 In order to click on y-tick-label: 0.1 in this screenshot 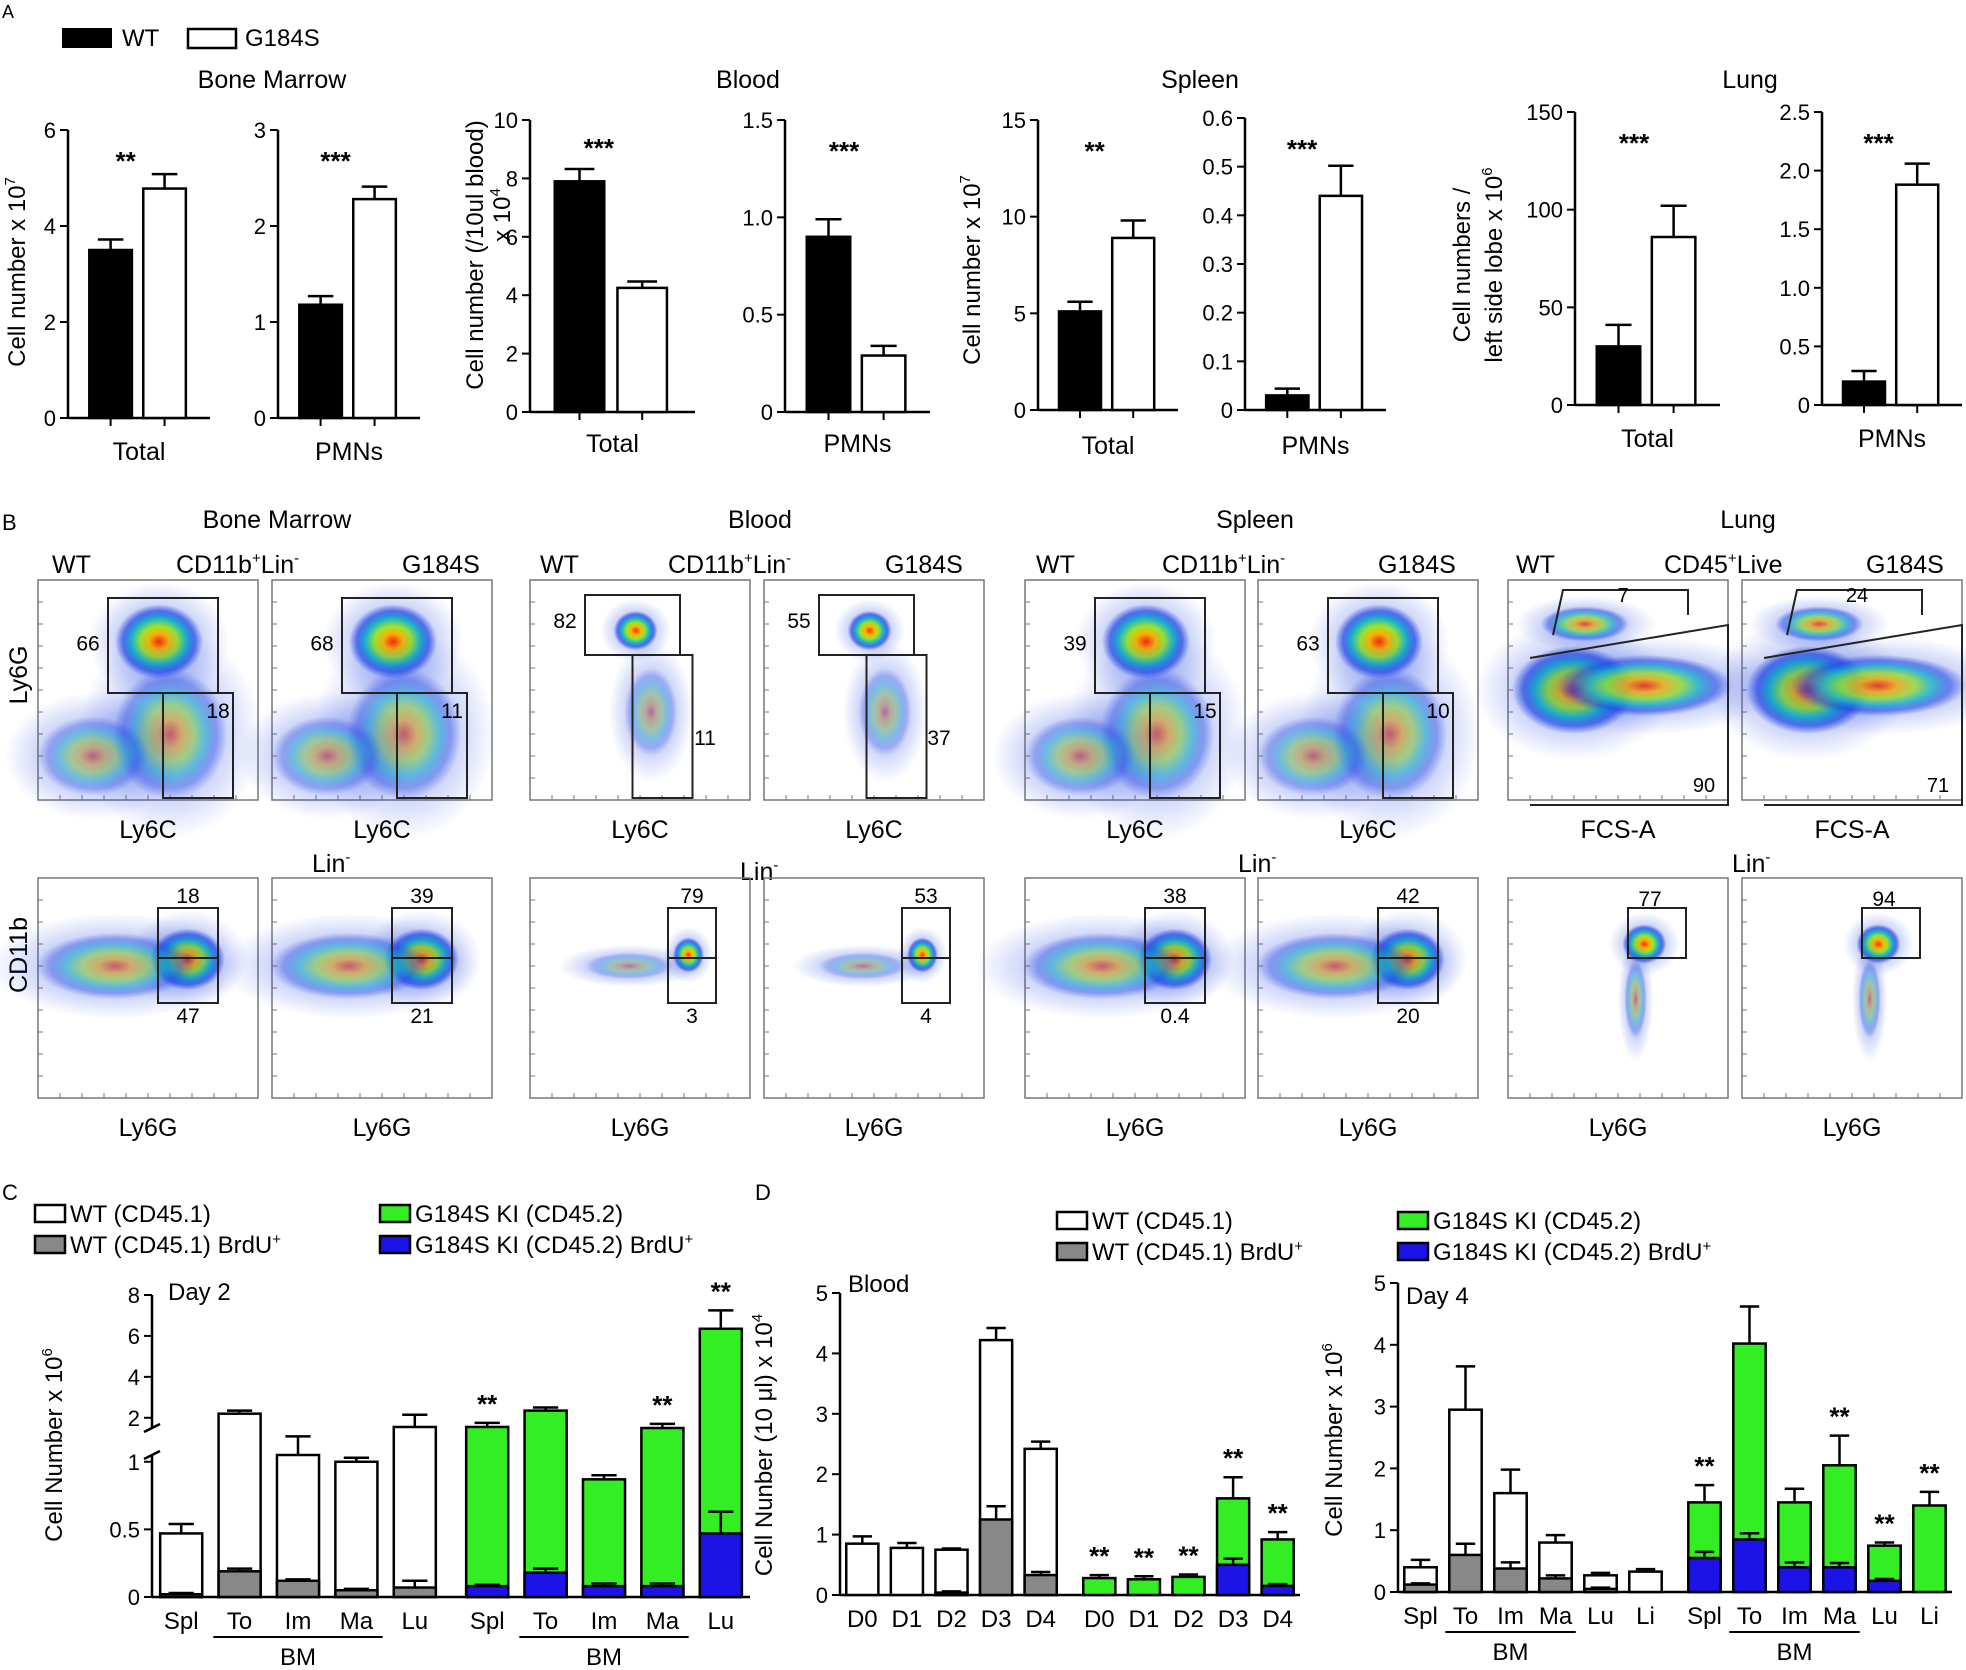, I will do `click(1217, 361)`.